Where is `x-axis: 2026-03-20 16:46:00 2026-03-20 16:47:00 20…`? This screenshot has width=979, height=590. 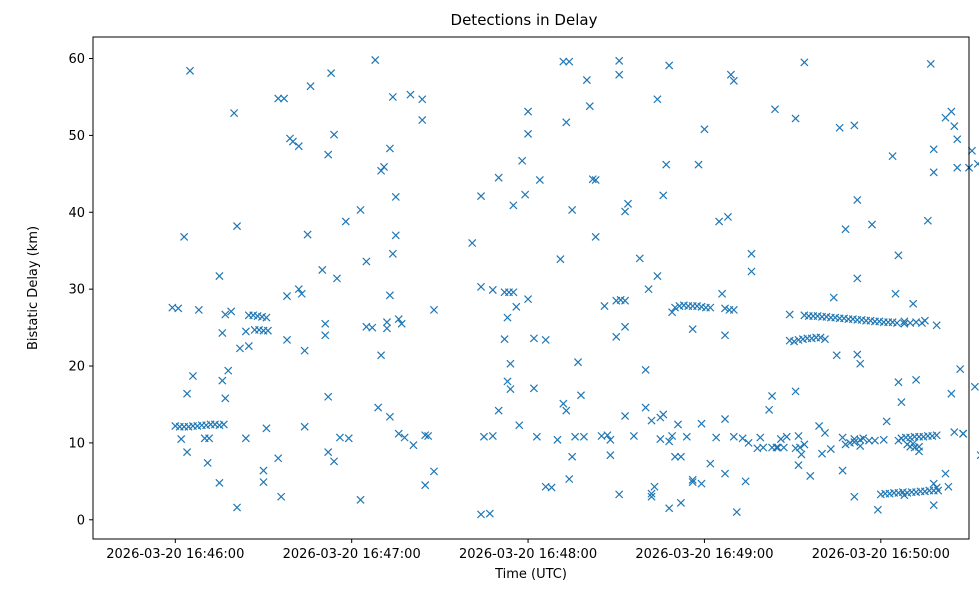
x-axis: 2026-03-20 16:46:00 2026-03-20 16:47:00 20… is located at coordinates (528, 550).